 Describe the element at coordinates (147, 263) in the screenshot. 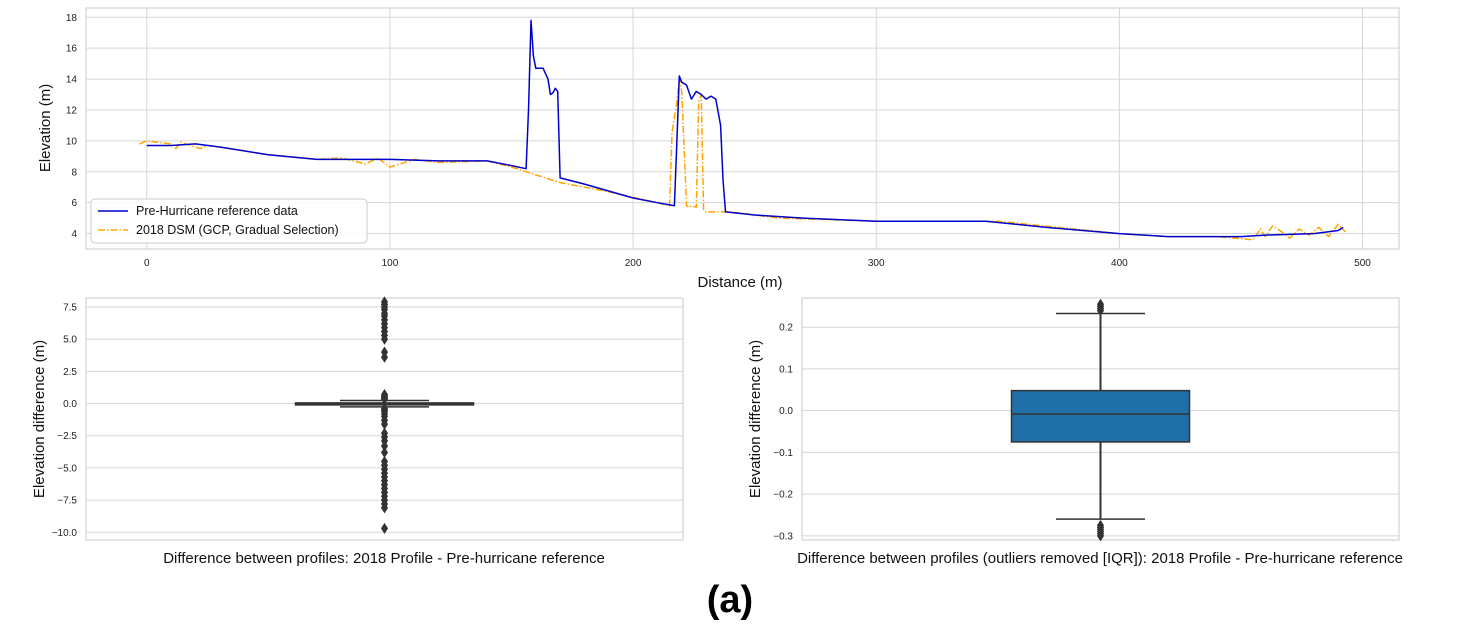

I see `top-x-tick-label: 0` at that location.